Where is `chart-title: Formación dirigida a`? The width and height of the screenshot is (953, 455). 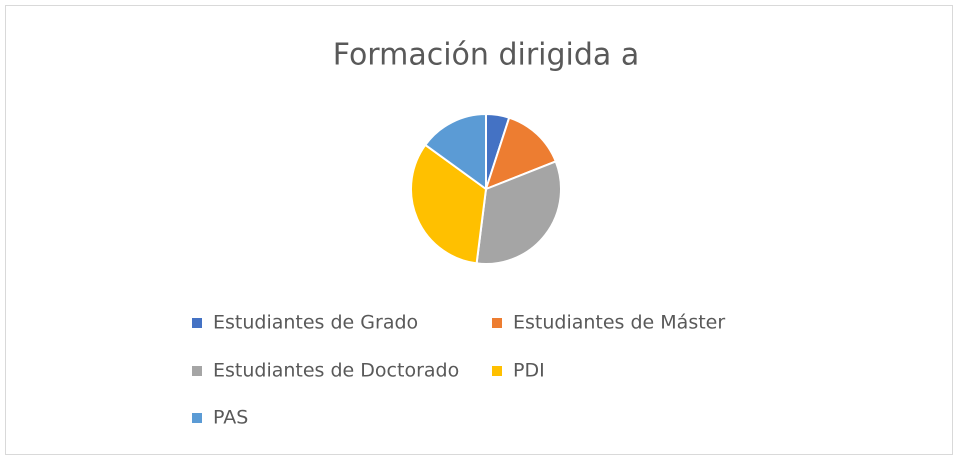
chart-title: Formación dirigida a is located at coordinates (486, 55).